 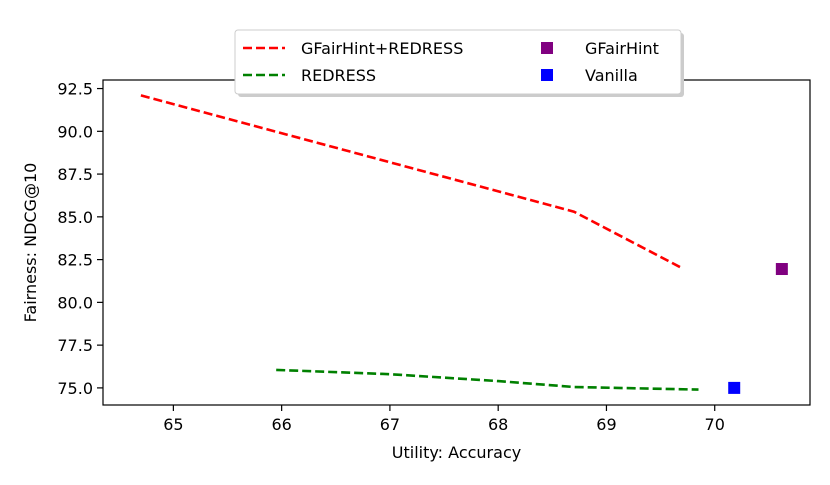 I want to click on y-tick-label: 75.0, so click(x=75, y=388).